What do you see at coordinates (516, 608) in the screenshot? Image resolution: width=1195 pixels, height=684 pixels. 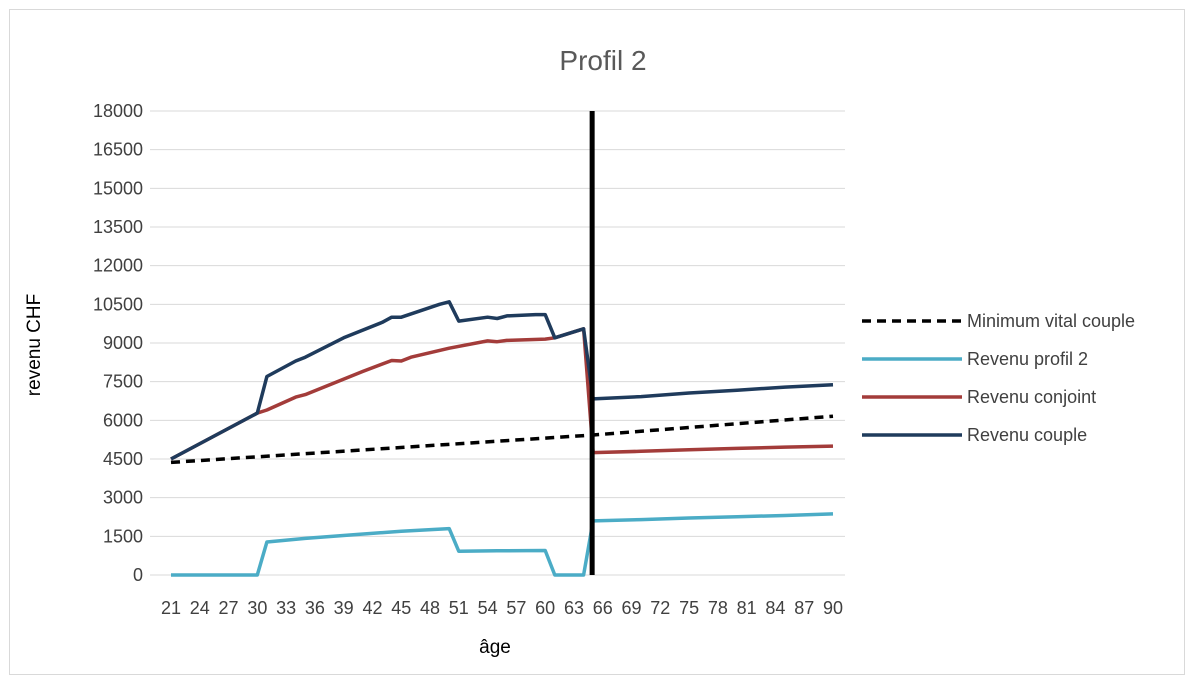 I see `x-tick-label: 57` at bounding box center [516, 608].